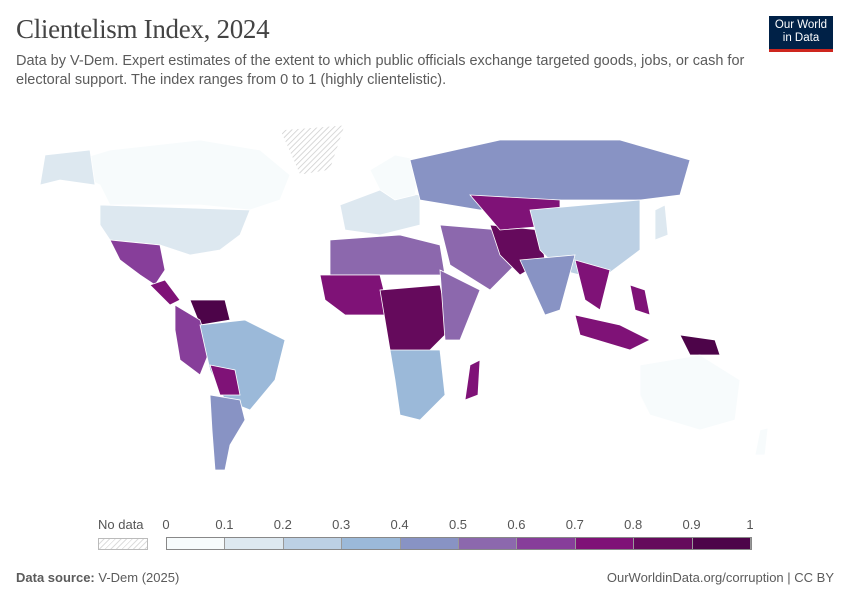 The image size is (850, 600). What do you see at coordinates (460, 305) in the screenshot?
I see `country-east-africa` at bounding box center [460, 305].